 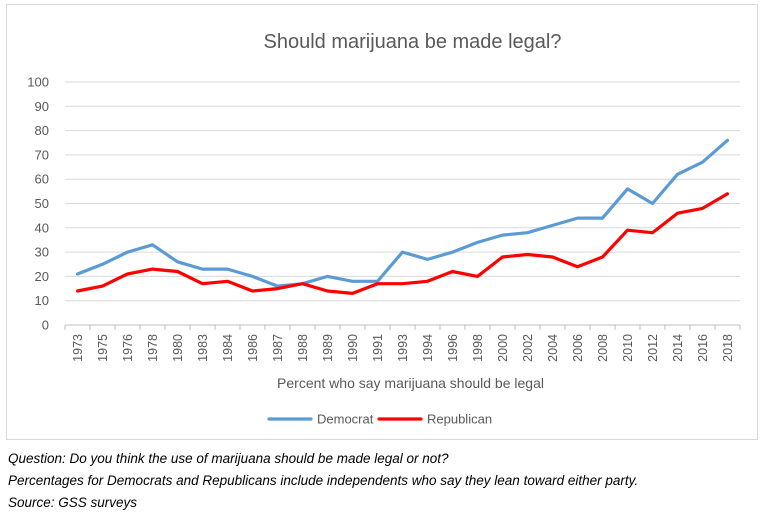 I want to click on x-tick-label: 2010, so click(x=628, y=348).